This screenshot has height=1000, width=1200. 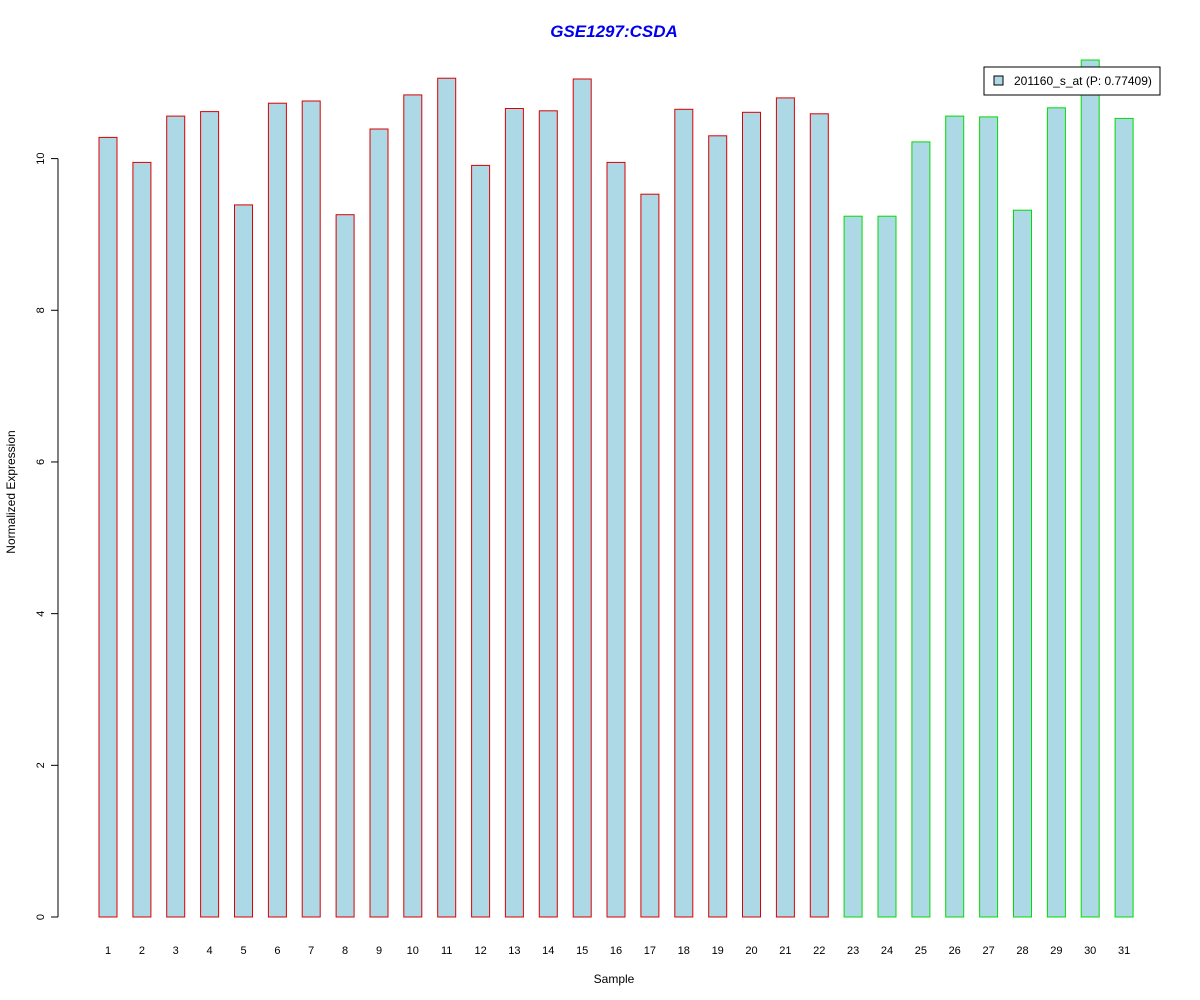 I want to click on chart-title: GSE1297:CSDA, so click(x=614, y=31).